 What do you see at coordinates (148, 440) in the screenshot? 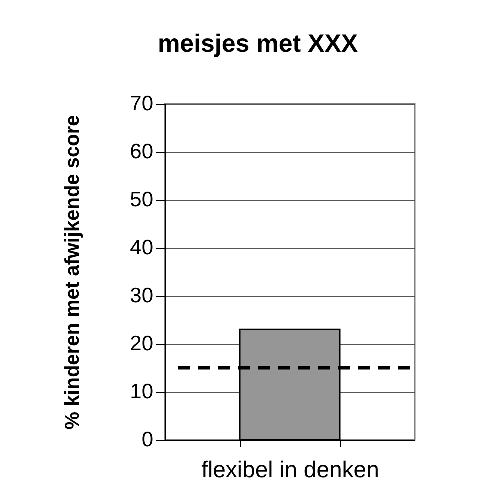
I see `y-tick-label: 0` at bounding box center [148, 440].